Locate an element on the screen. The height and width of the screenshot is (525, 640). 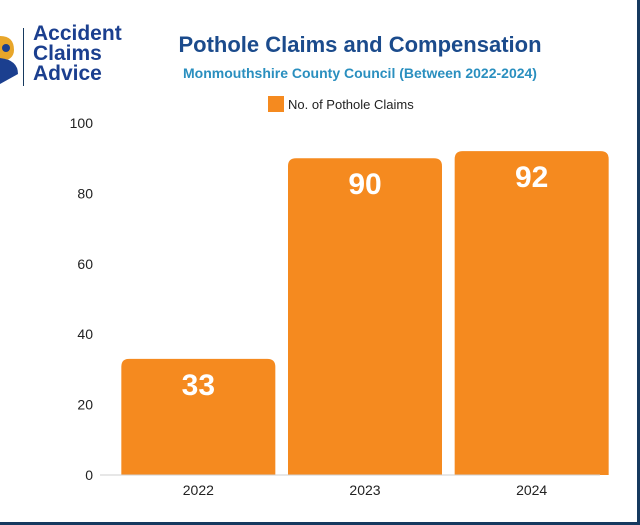
bar-2024 is located at coordinates (531, 313).